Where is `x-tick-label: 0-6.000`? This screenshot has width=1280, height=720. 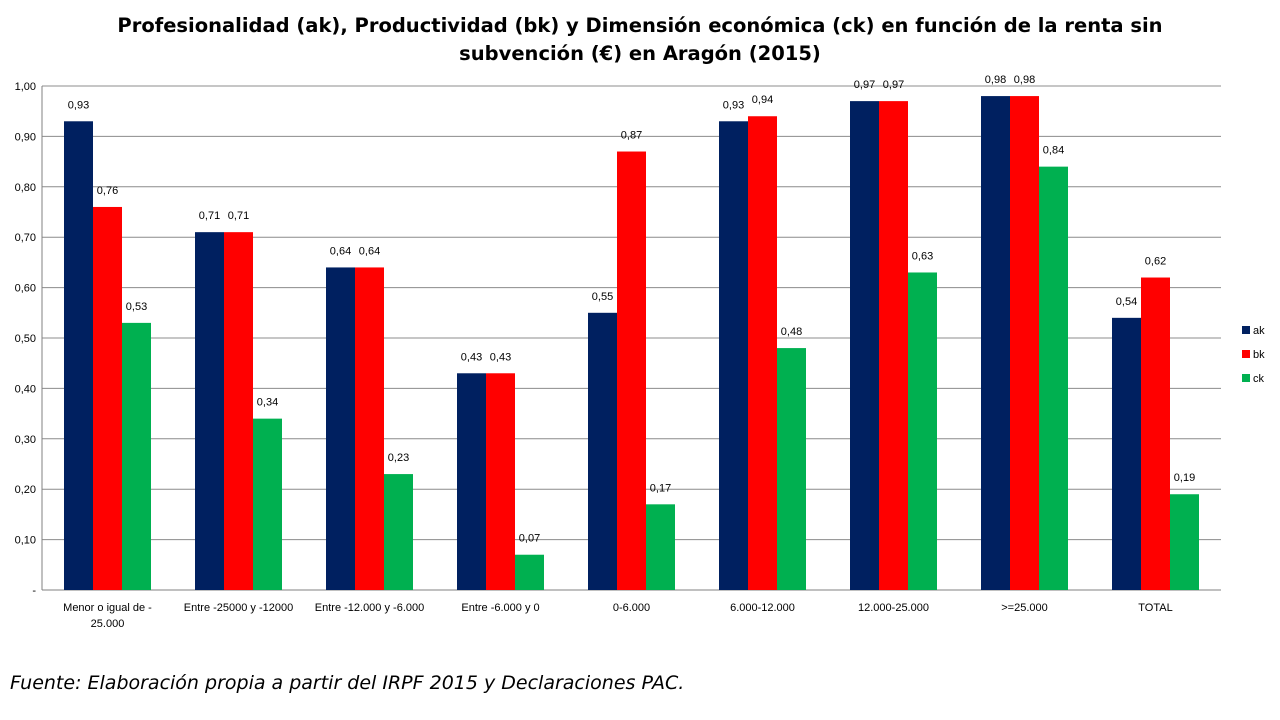 x-tick-label: 0-6.000 is located at coordinates (631, 608).